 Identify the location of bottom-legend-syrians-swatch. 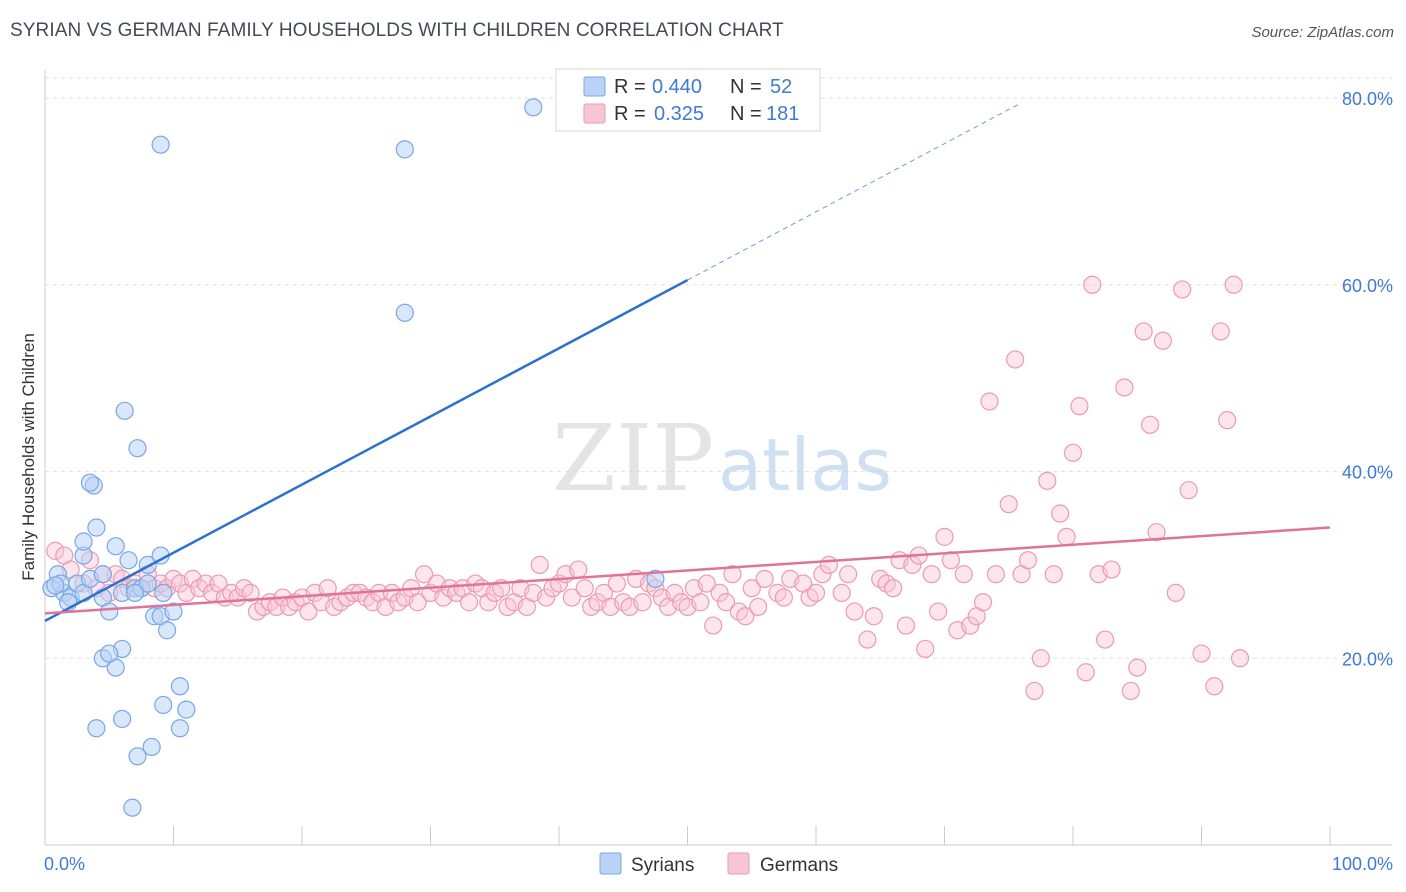
(610, 863).